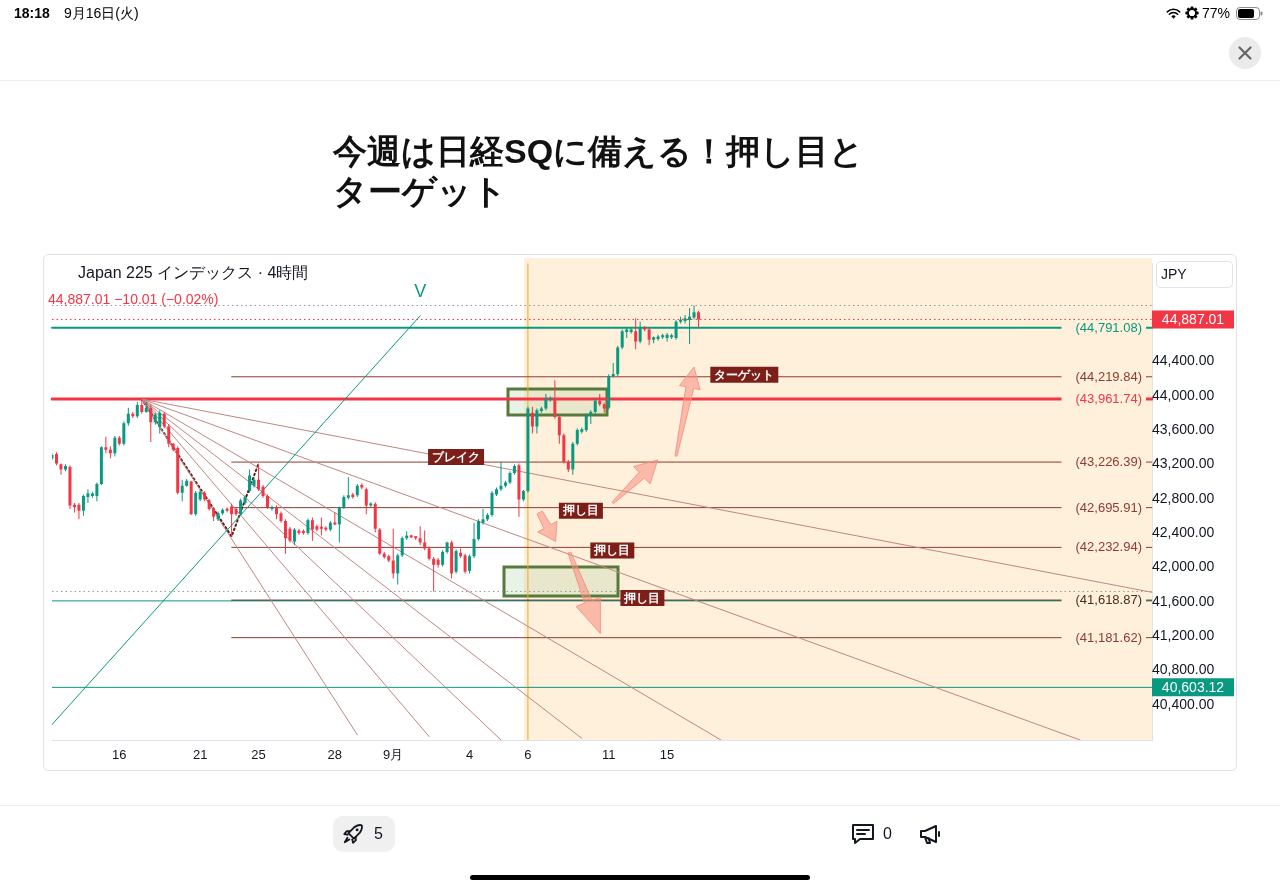  What do you see at coordinates (744, 374) in the screenshot?
I see `annotation: ターゲット` at bounding box center [744, 374].